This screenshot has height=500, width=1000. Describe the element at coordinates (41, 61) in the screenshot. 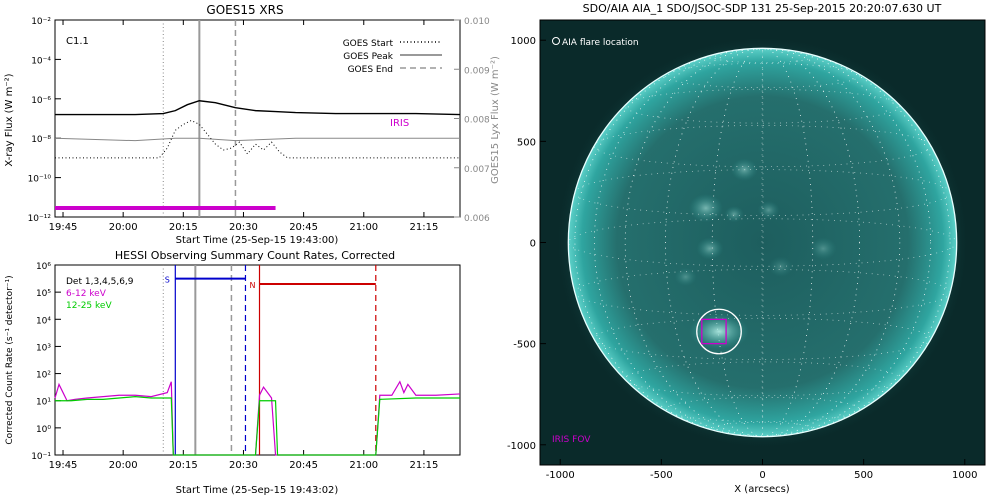

I see `goes-y-tick-label: 10⁻⁴` at that location.